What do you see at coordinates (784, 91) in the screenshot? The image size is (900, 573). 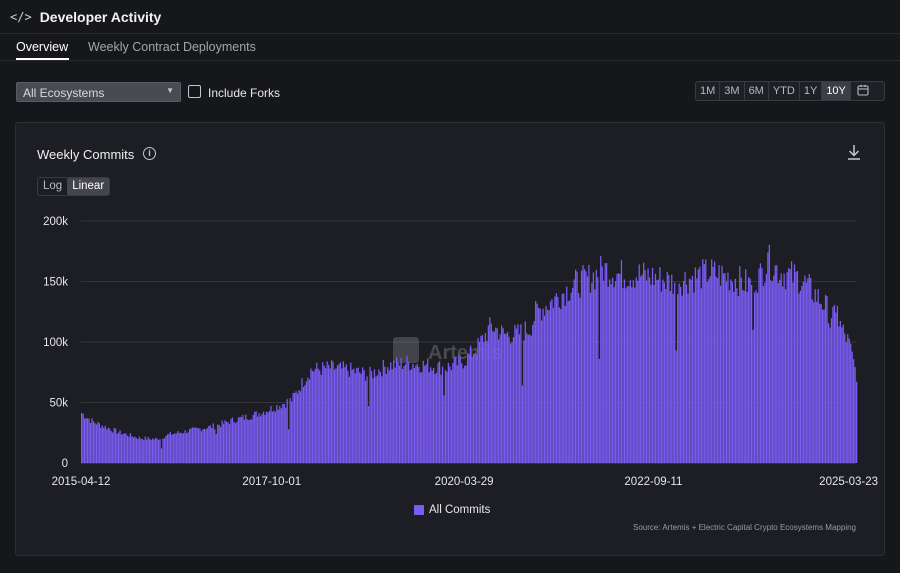 I see `range-ytd-button: YTD` at bounding box center [784, 91].